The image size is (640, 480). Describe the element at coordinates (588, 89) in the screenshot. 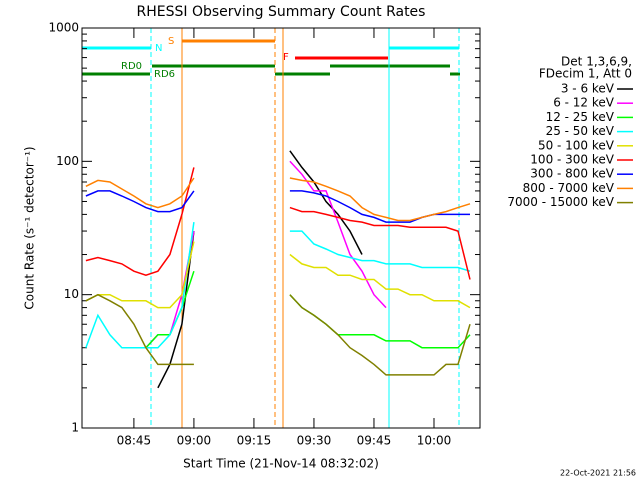

I see `legend-label: 3 - 6 keV` at that location.